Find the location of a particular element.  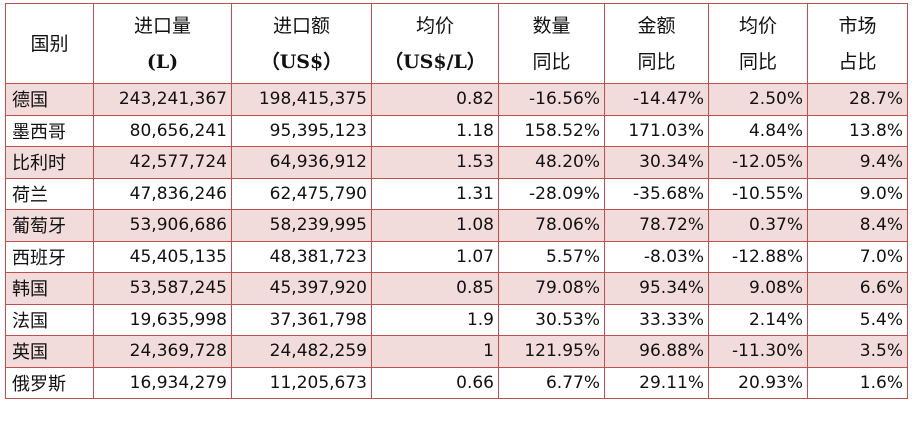

import-value-cell: 62,475,790 is located at coordinates (301, 193).